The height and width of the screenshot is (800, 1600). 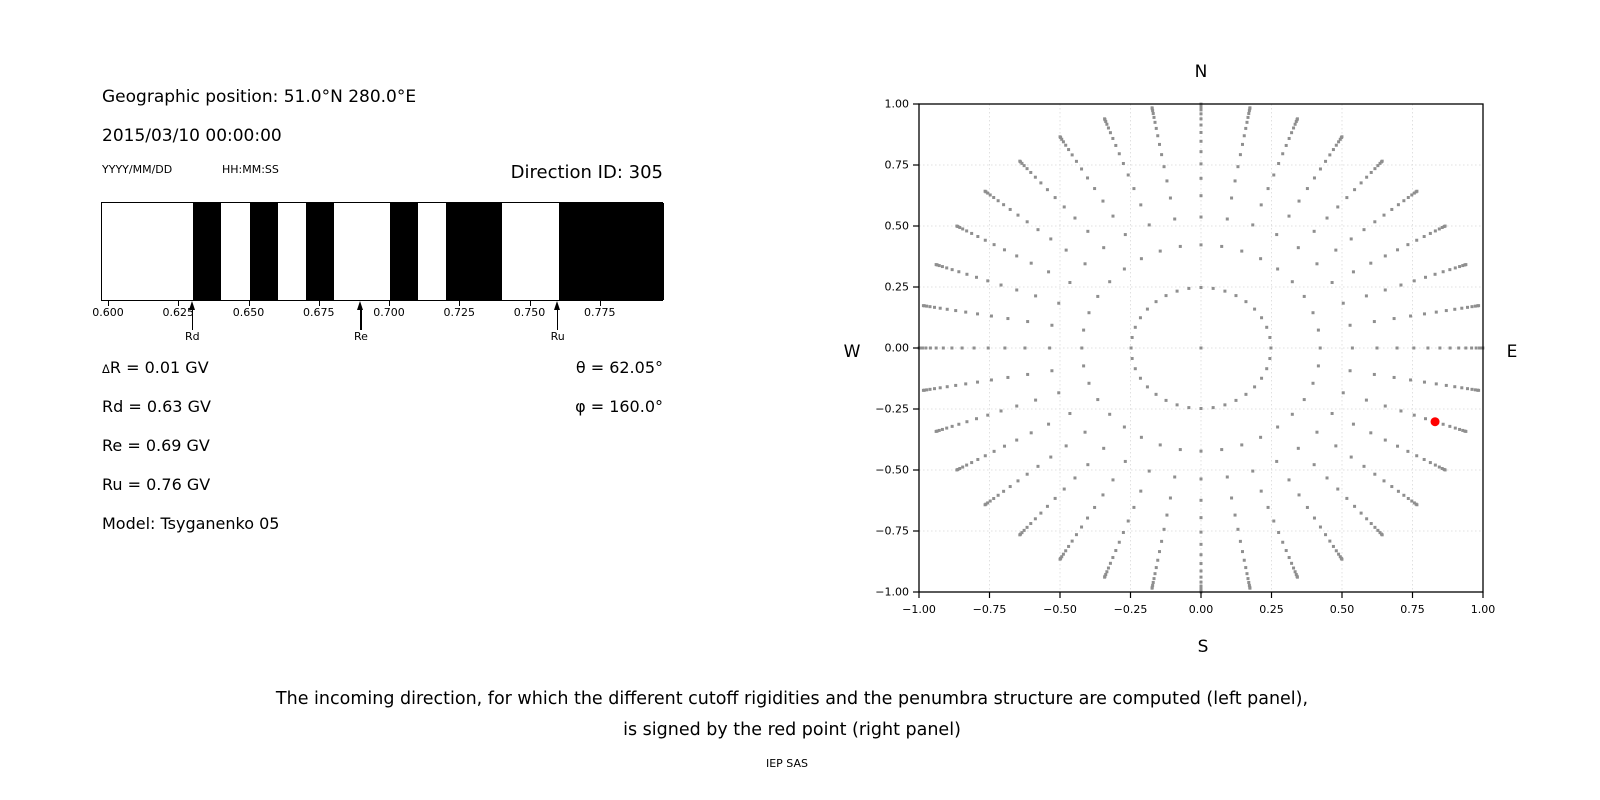 I want to click on date-format-label: YYYY/MM/DD, so click(x=137, y=169).